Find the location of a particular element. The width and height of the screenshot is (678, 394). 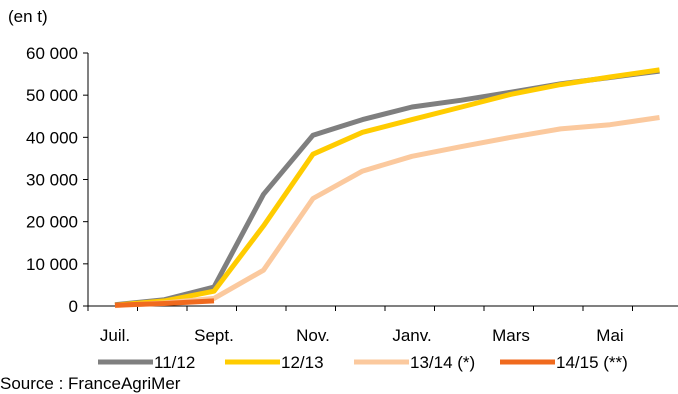

x-tick-label: Nov. is located at coordinates (313, 335).